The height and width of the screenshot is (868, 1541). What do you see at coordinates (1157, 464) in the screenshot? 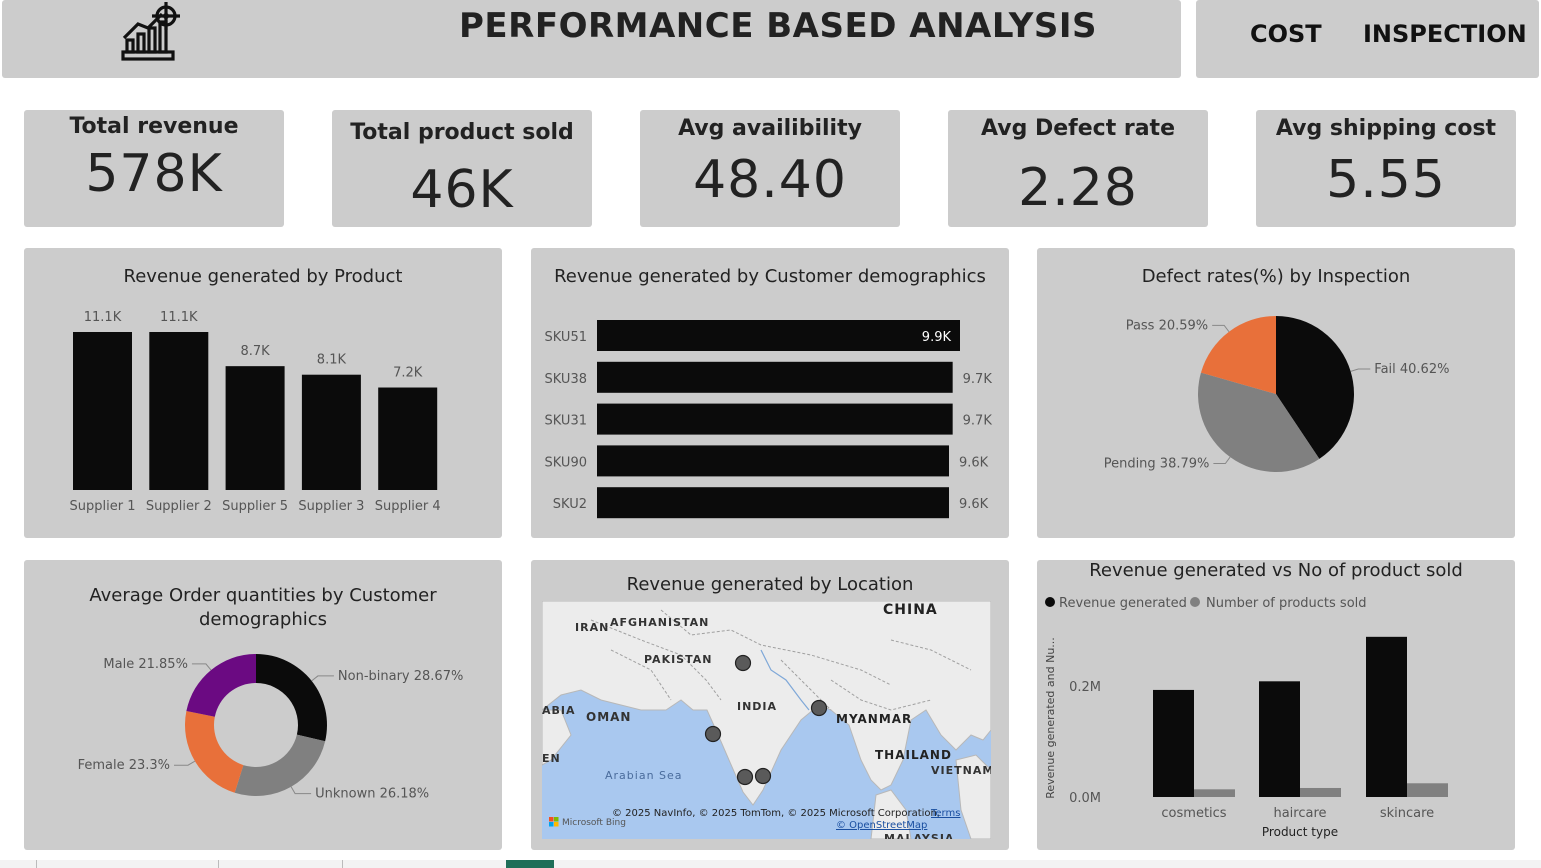
I see `slice-label: Pending 38.79%` at bounding box center [1157, 464].